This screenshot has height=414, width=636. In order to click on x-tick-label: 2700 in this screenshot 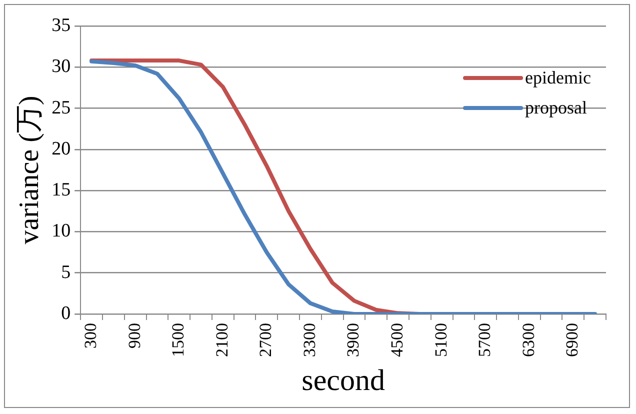, I will do `click(266, 340)`.